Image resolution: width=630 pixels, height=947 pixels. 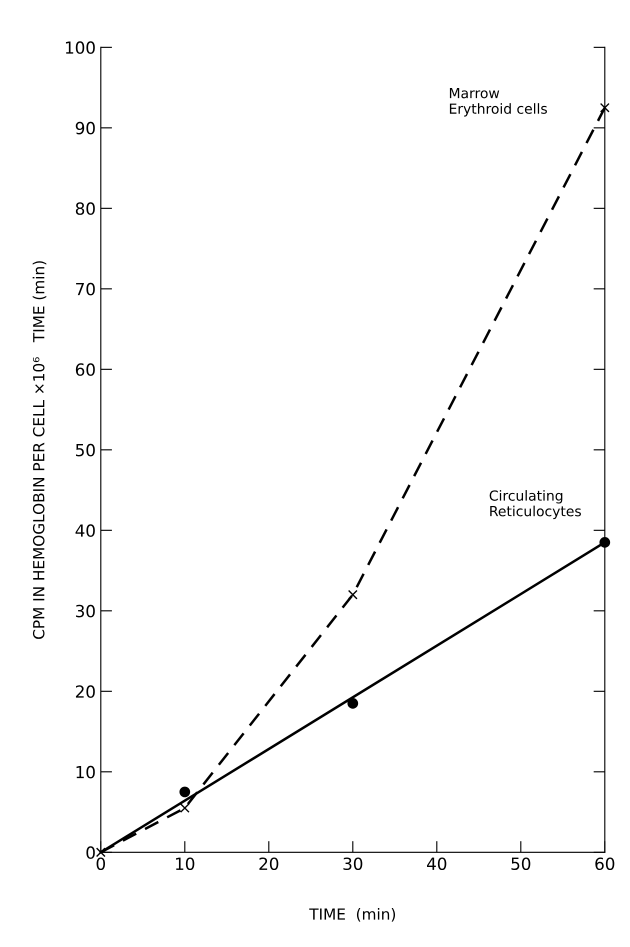 What do you see at coordinates (352, 863) in the screenshot?
I see `x-tick-label: 30` at bounding box center [352, 863].